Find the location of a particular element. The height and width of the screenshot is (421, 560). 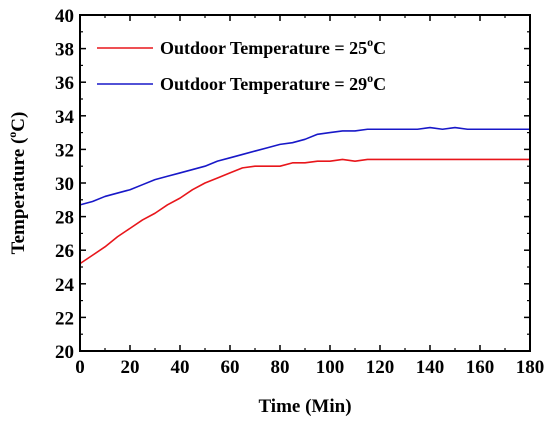

y-axis-label: Temperature (oC) is located at coordinates (17, 183).